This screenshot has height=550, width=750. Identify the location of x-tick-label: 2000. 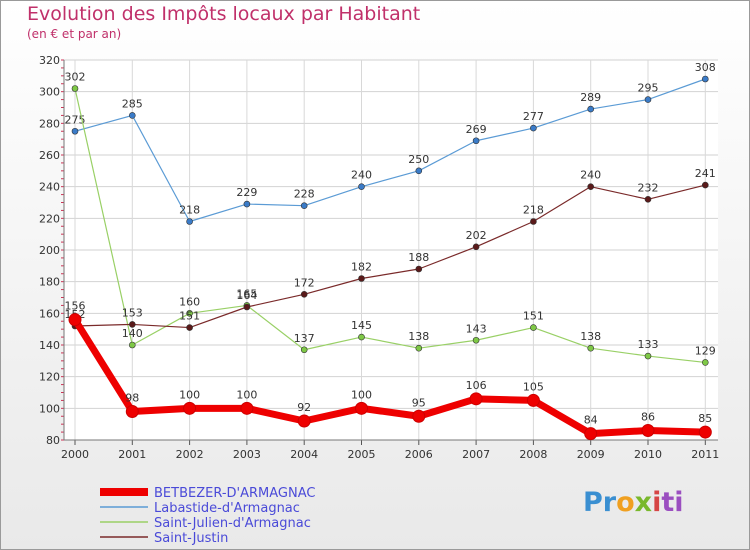
(75, 454).